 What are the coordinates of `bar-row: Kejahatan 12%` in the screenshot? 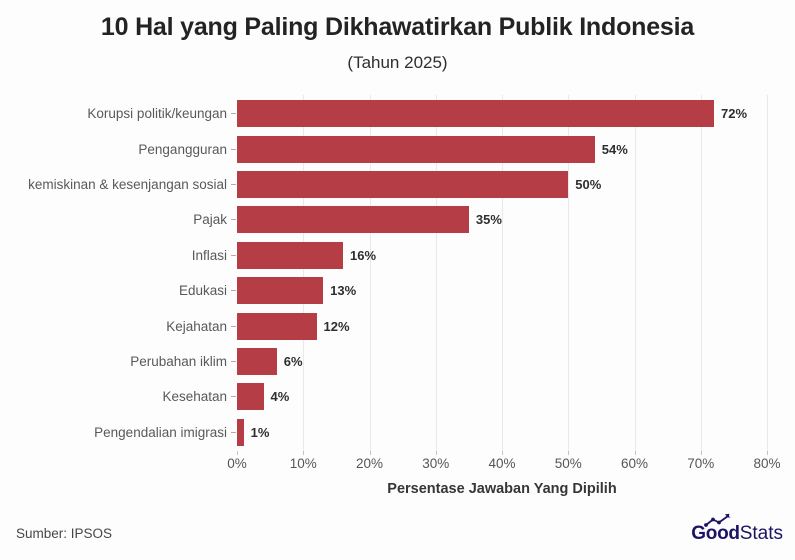 It's located at (383, 325).